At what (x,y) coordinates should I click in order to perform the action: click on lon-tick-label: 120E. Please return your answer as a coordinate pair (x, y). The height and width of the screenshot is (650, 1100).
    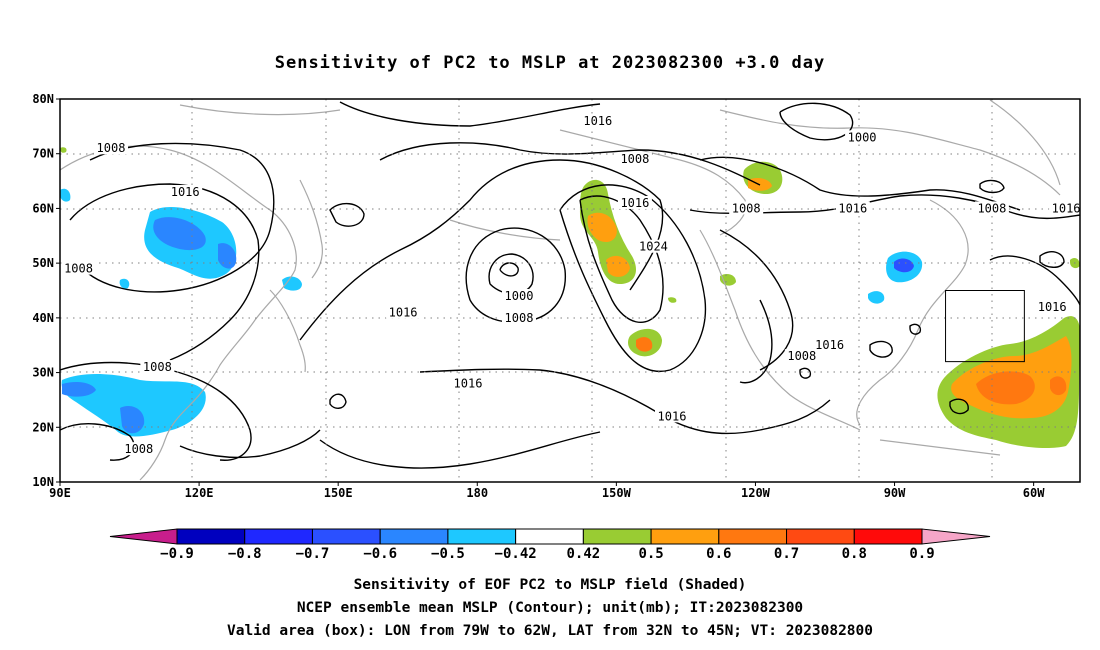
    Looking at the image, I should click on (199, 493).